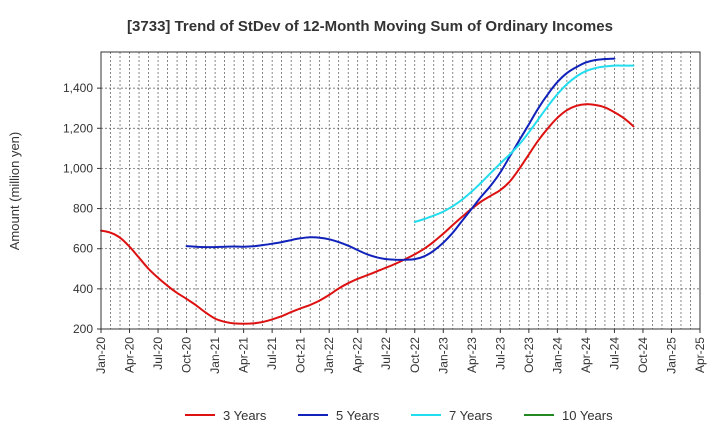 Image resolution: width=720 pixels, height=440 pixels. I want to click on y-tick-label: 1,000, so click(78, 168).